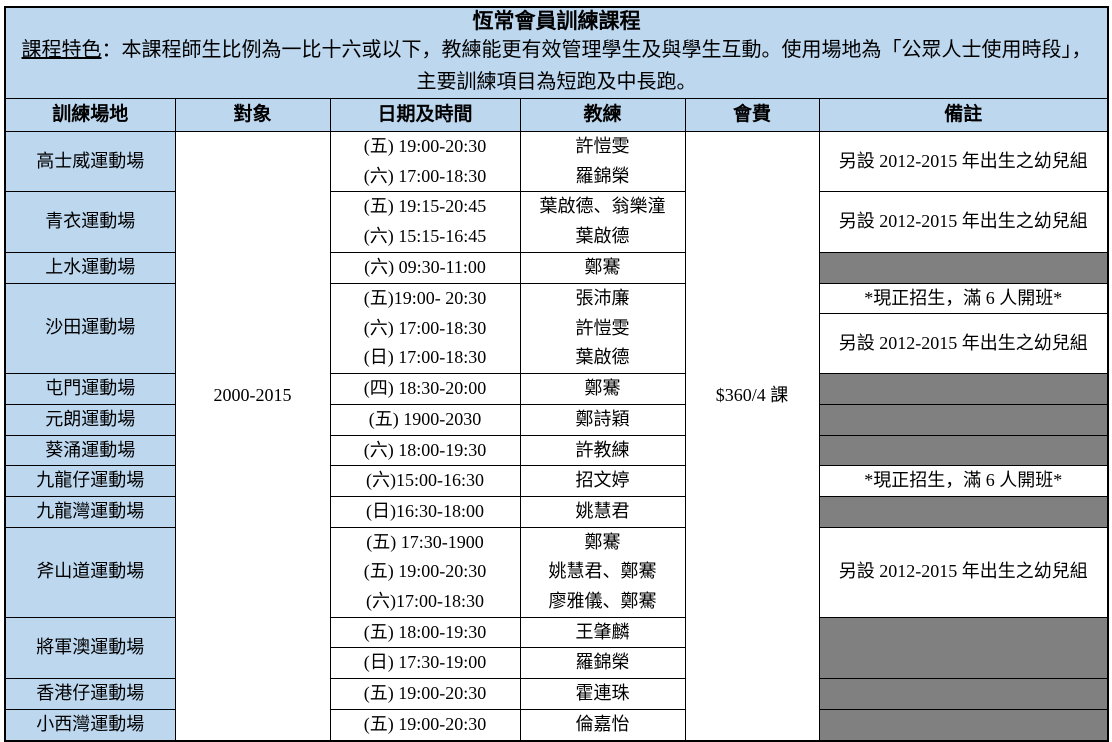  Describe the element at coordinates (602, 694) in the screenshot. I see `coach-cell: 霍連珠` at that location.